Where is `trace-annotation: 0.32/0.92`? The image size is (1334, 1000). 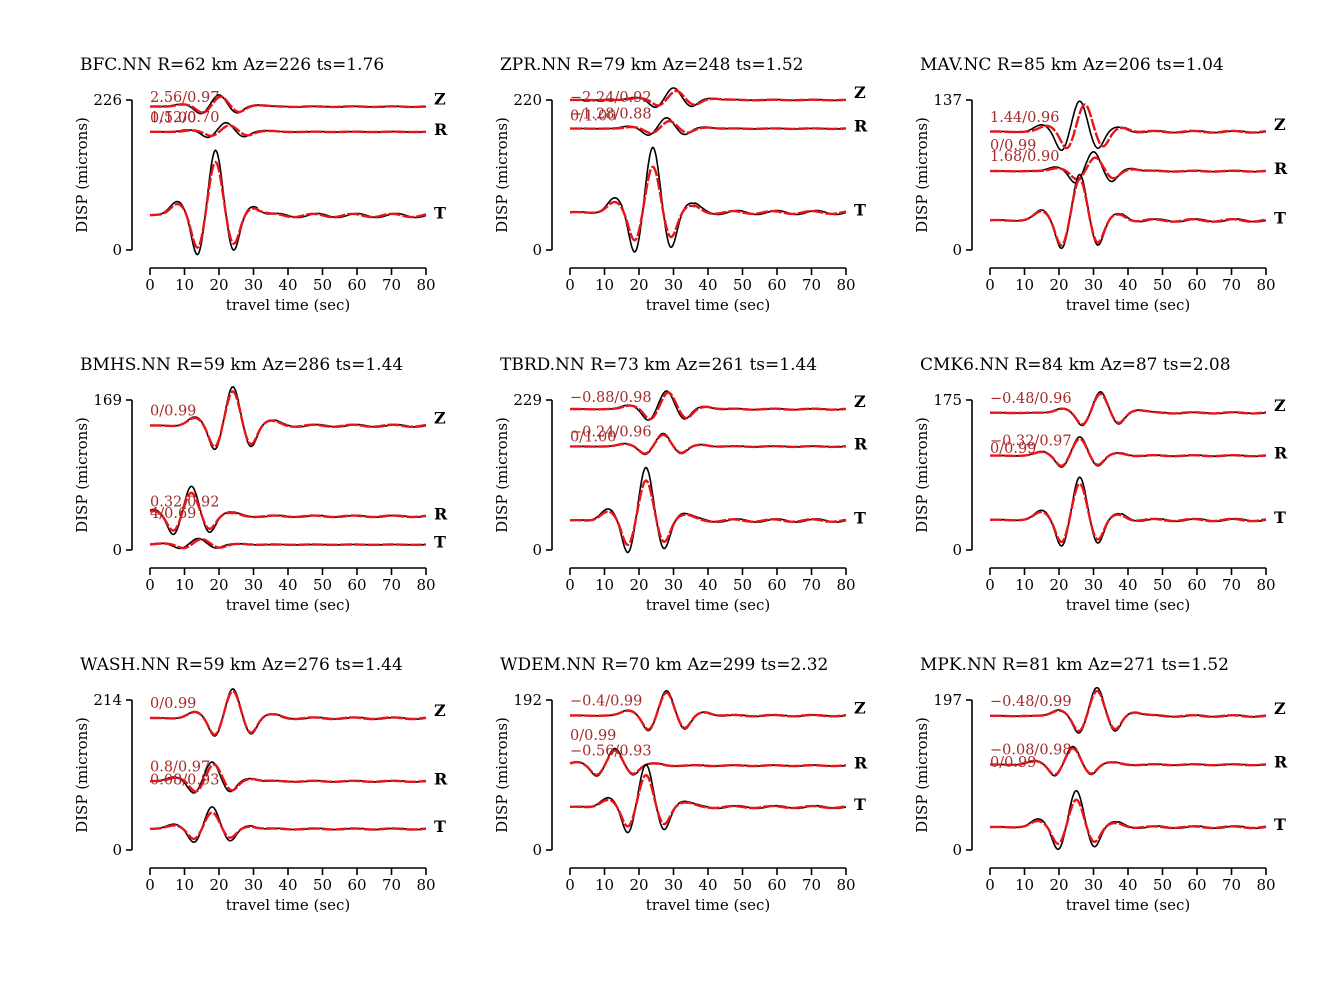
trace-annotation: 0.32/0.92 is located at coordinates (184, 502).